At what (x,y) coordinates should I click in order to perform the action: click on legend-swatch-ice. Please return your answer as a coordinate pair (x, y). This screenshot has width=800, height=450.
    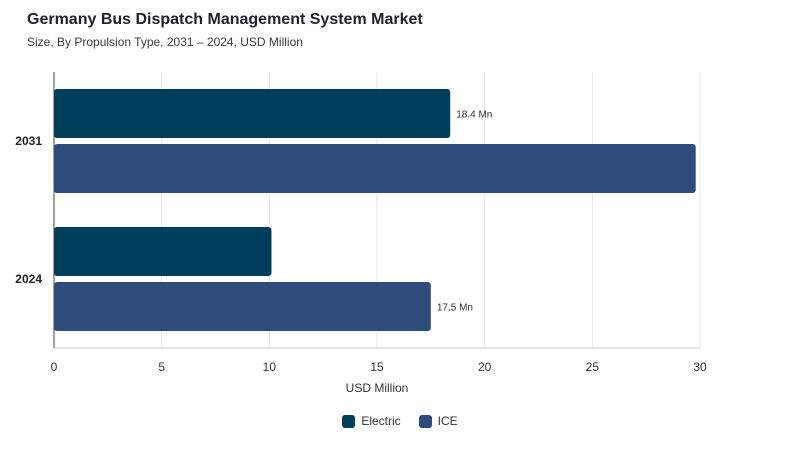
    Looking at the image, I should click on (425, 421).